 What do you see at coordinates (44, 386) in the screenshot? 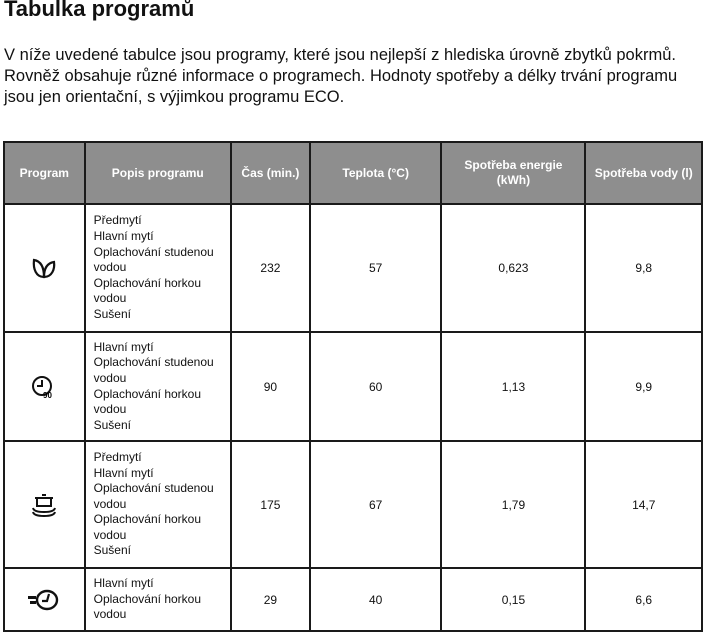
I see `clock-90-icon: 90` at bounding box center [44, 386].